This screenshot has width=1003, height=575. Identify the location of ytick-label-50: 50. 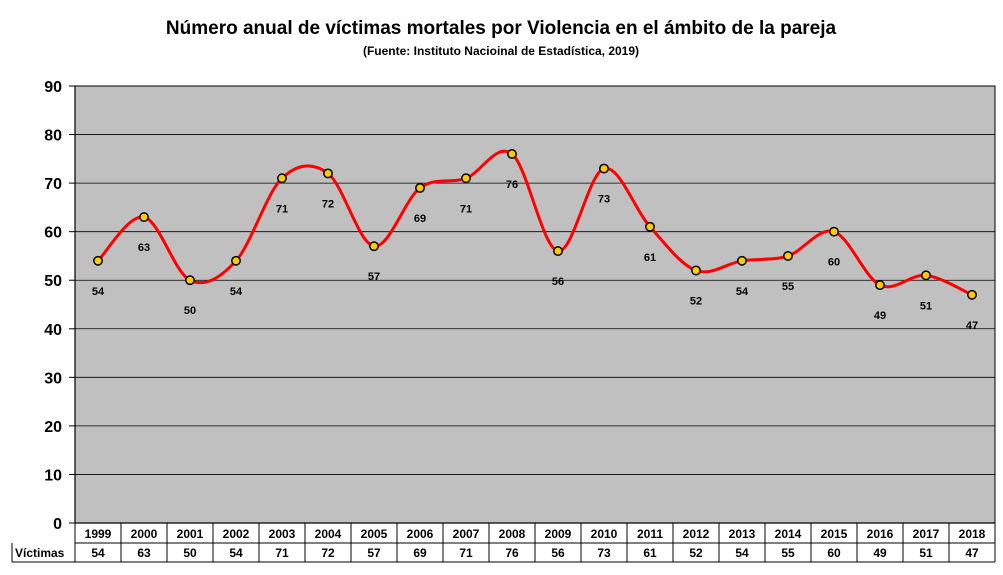
(53, 281).